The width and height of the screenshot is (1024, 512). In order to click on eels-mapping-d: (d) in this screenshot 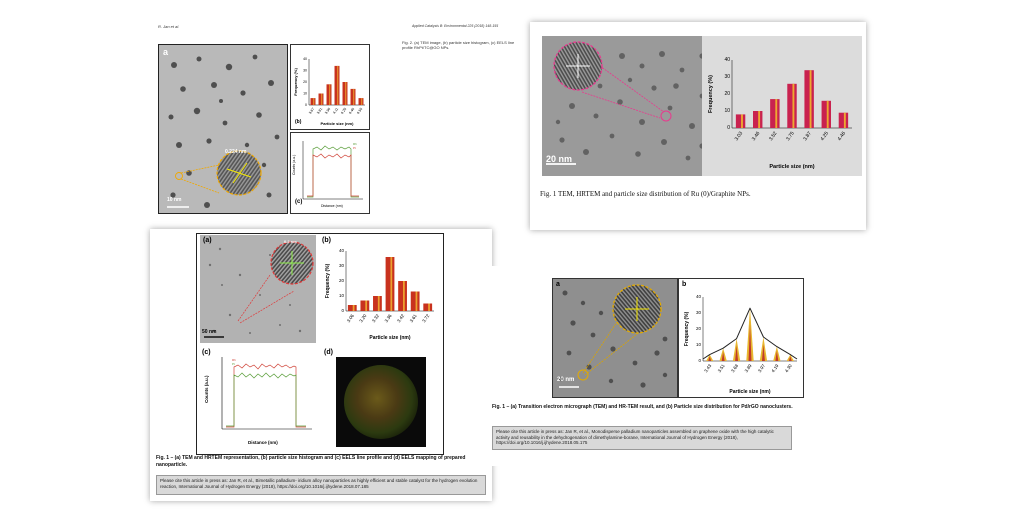, I will do `click(380, 399)`.